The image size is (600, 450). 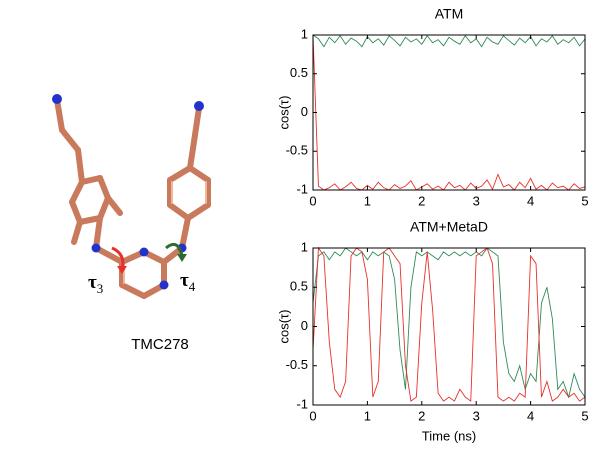 What do you see at coordinates (449, 435) in the screenshot?
I see `x-axis-label: Time (ns)` at bounding box center [449, 435].